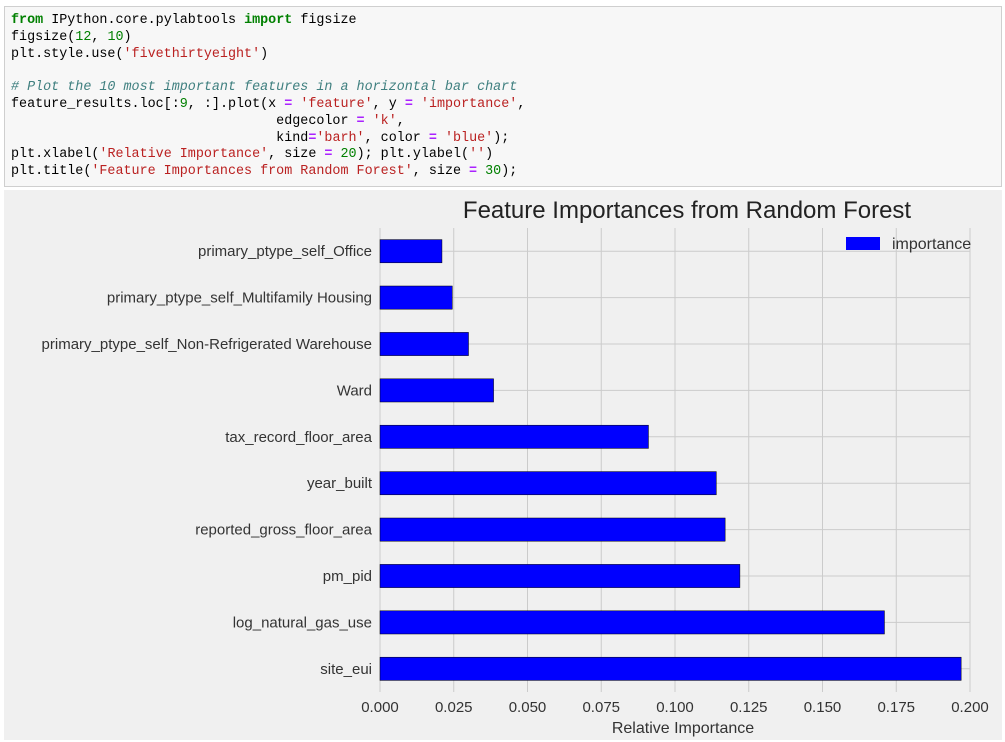 The height and width of the screenshot is (742, 1005). What do you see at coordinates (184, 121) in the screenshot?
I see `code-token: edgecolor` at bounding box center [184, 121].